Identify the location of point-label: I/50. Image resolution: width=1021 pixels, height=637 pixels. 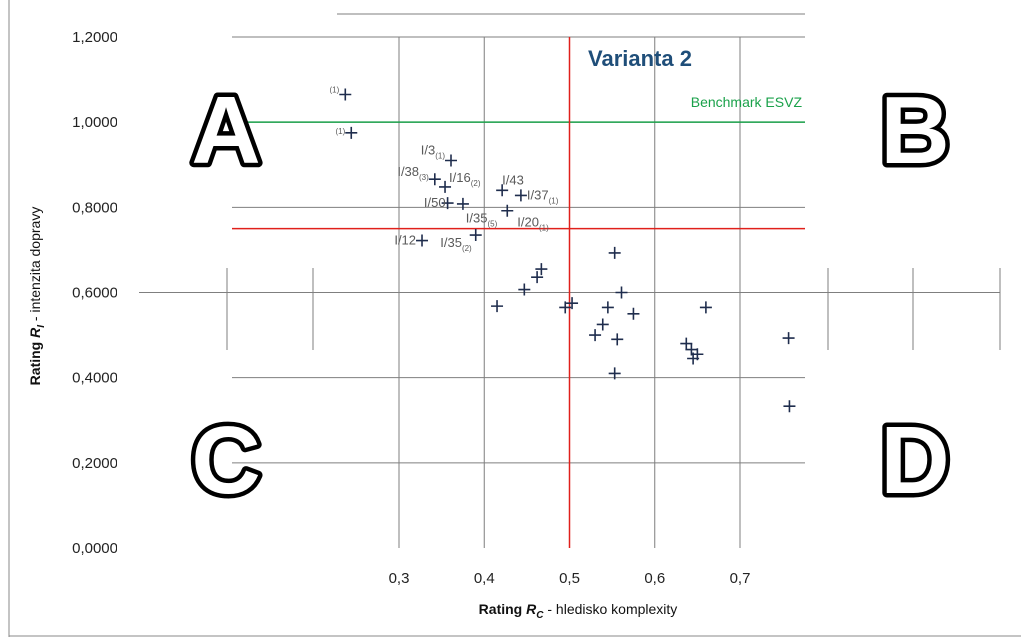
(435, 202).